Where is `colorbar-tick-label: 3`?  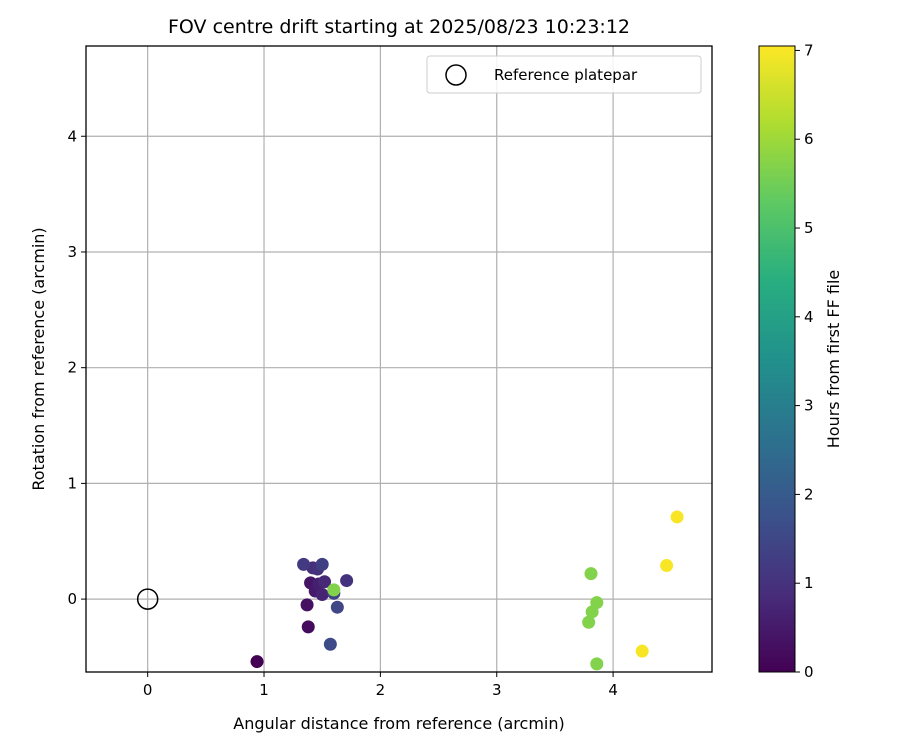
colorbar-tick-label: 3 is located at coordinates (809, 406).